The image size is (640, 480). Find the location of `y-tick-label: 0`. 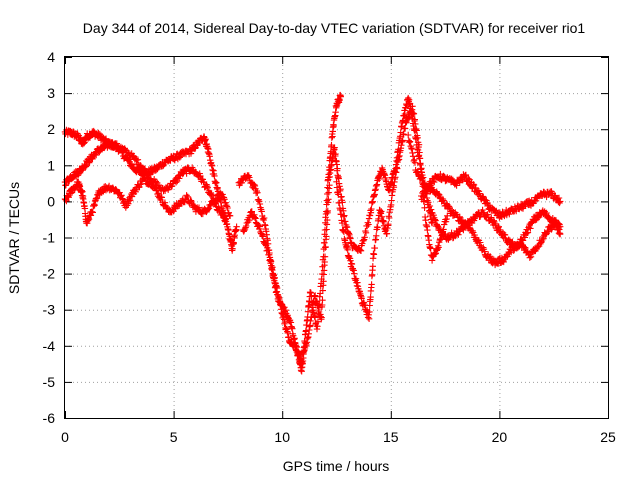

y-tick-label: 0 is located at coordinates (51, 201).